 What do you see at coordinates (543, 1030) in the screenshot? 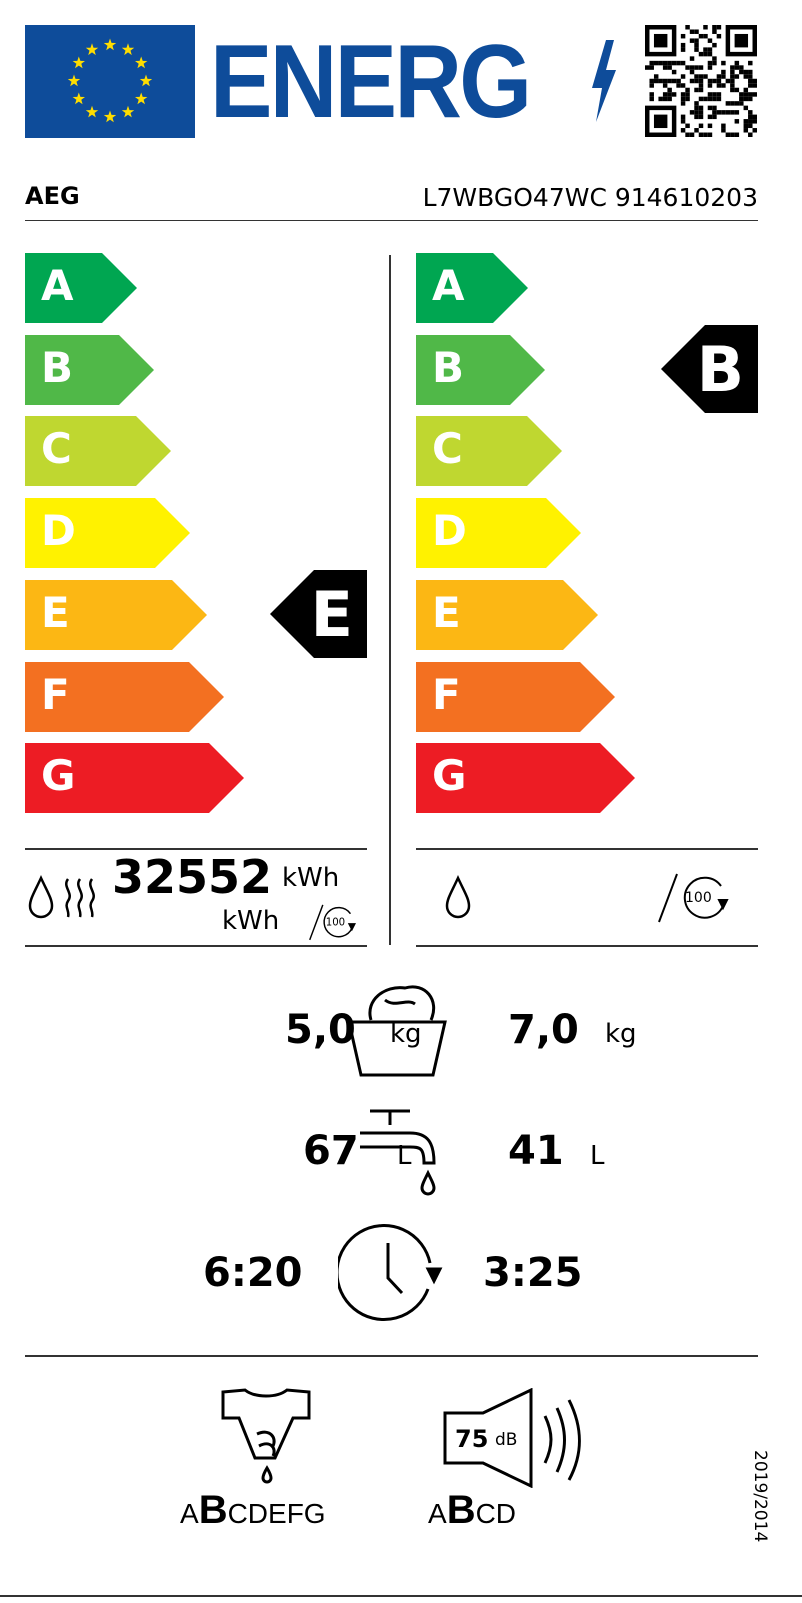
I see `capacity-right: 7,0` at bounding box center [543, 1030].